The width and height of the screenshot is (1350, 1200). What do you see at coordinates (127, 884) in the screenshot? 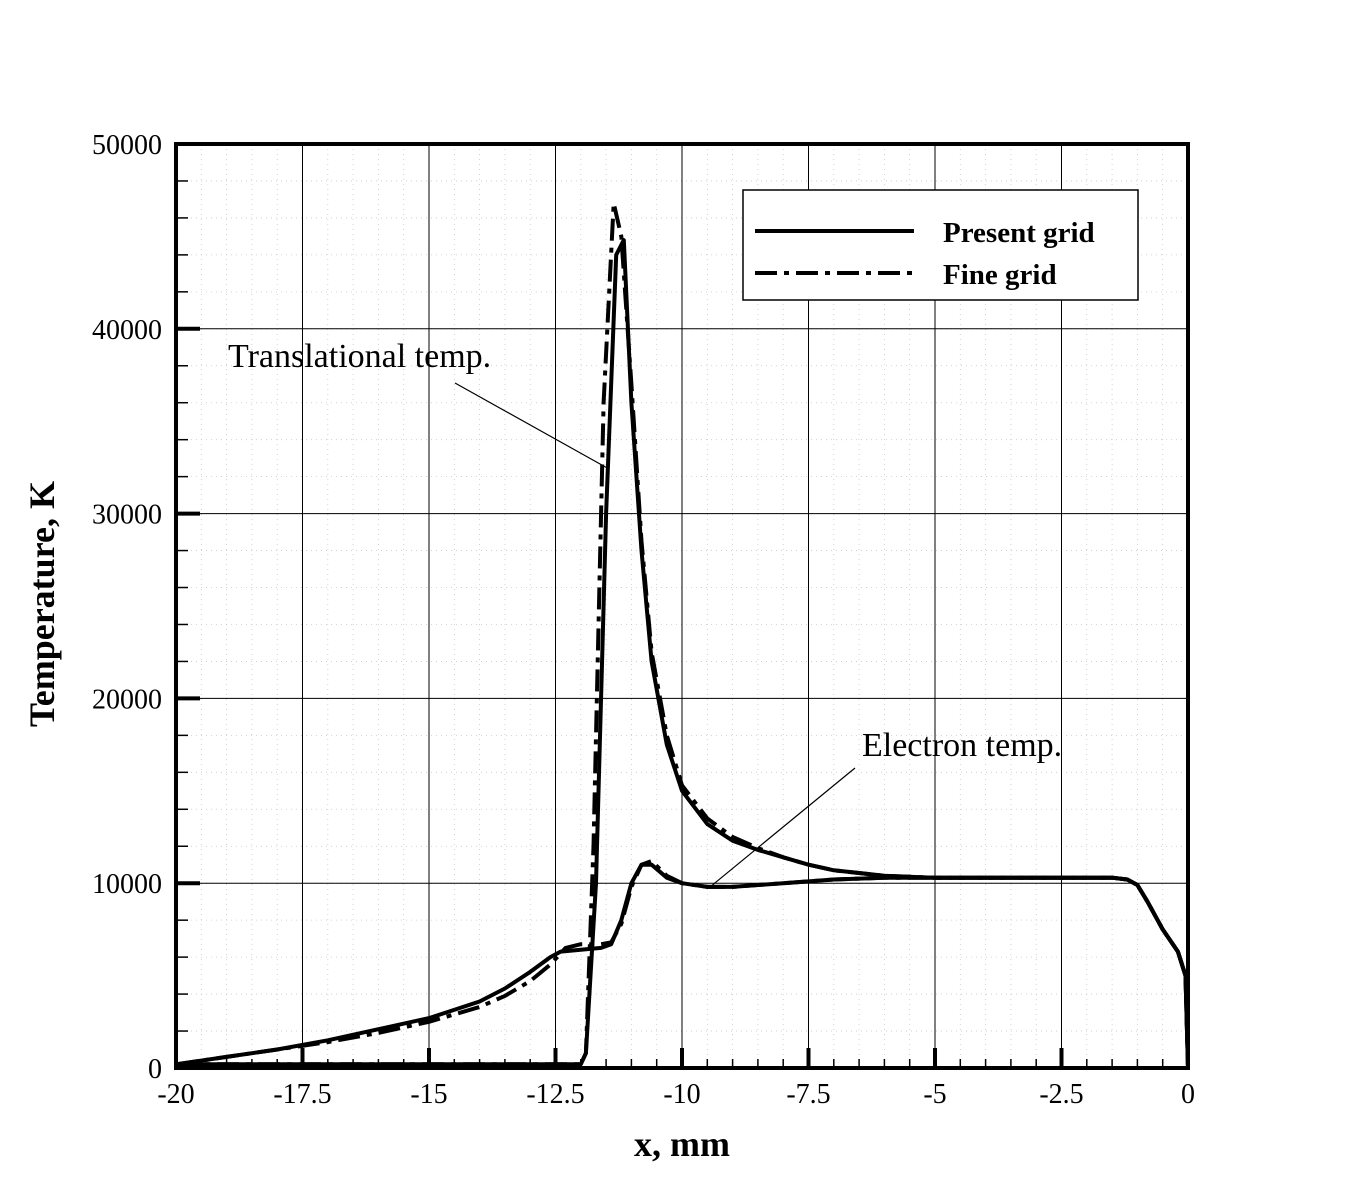
I see `y-tick-label: 10000` at bounding box center [127, 884].